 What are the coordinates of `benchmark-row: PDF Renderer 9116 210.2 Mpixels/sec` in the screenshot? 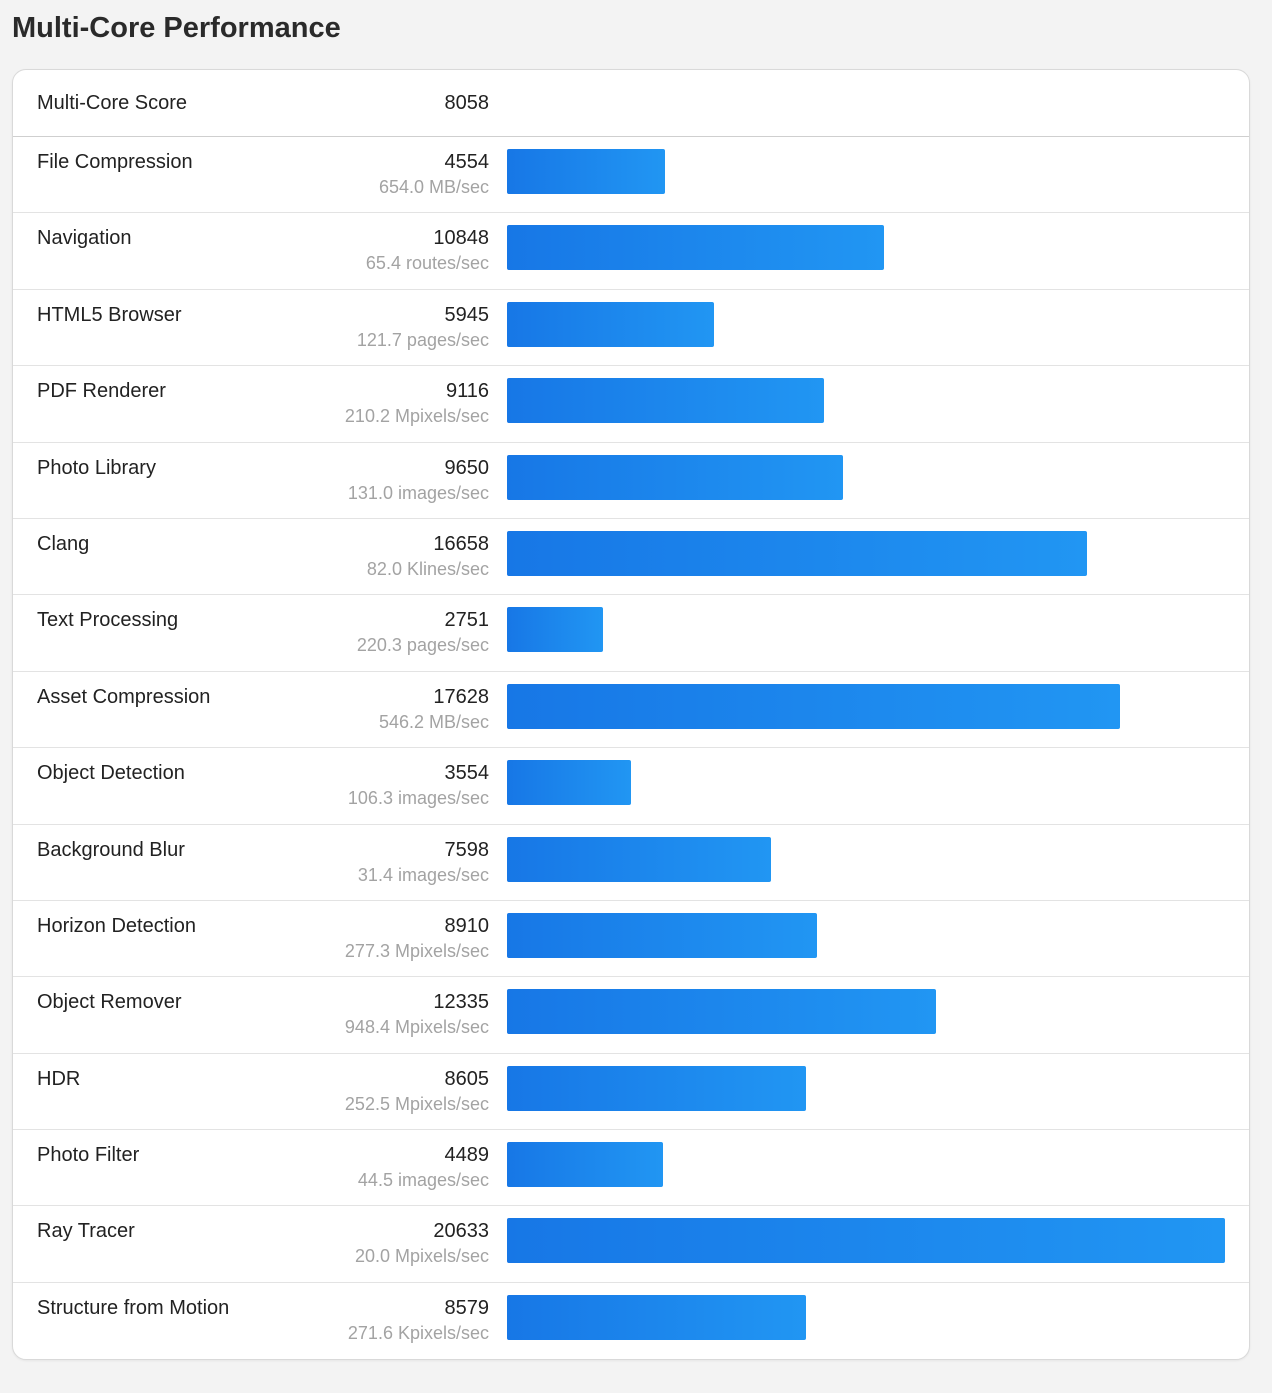 It's located at (631, 404).